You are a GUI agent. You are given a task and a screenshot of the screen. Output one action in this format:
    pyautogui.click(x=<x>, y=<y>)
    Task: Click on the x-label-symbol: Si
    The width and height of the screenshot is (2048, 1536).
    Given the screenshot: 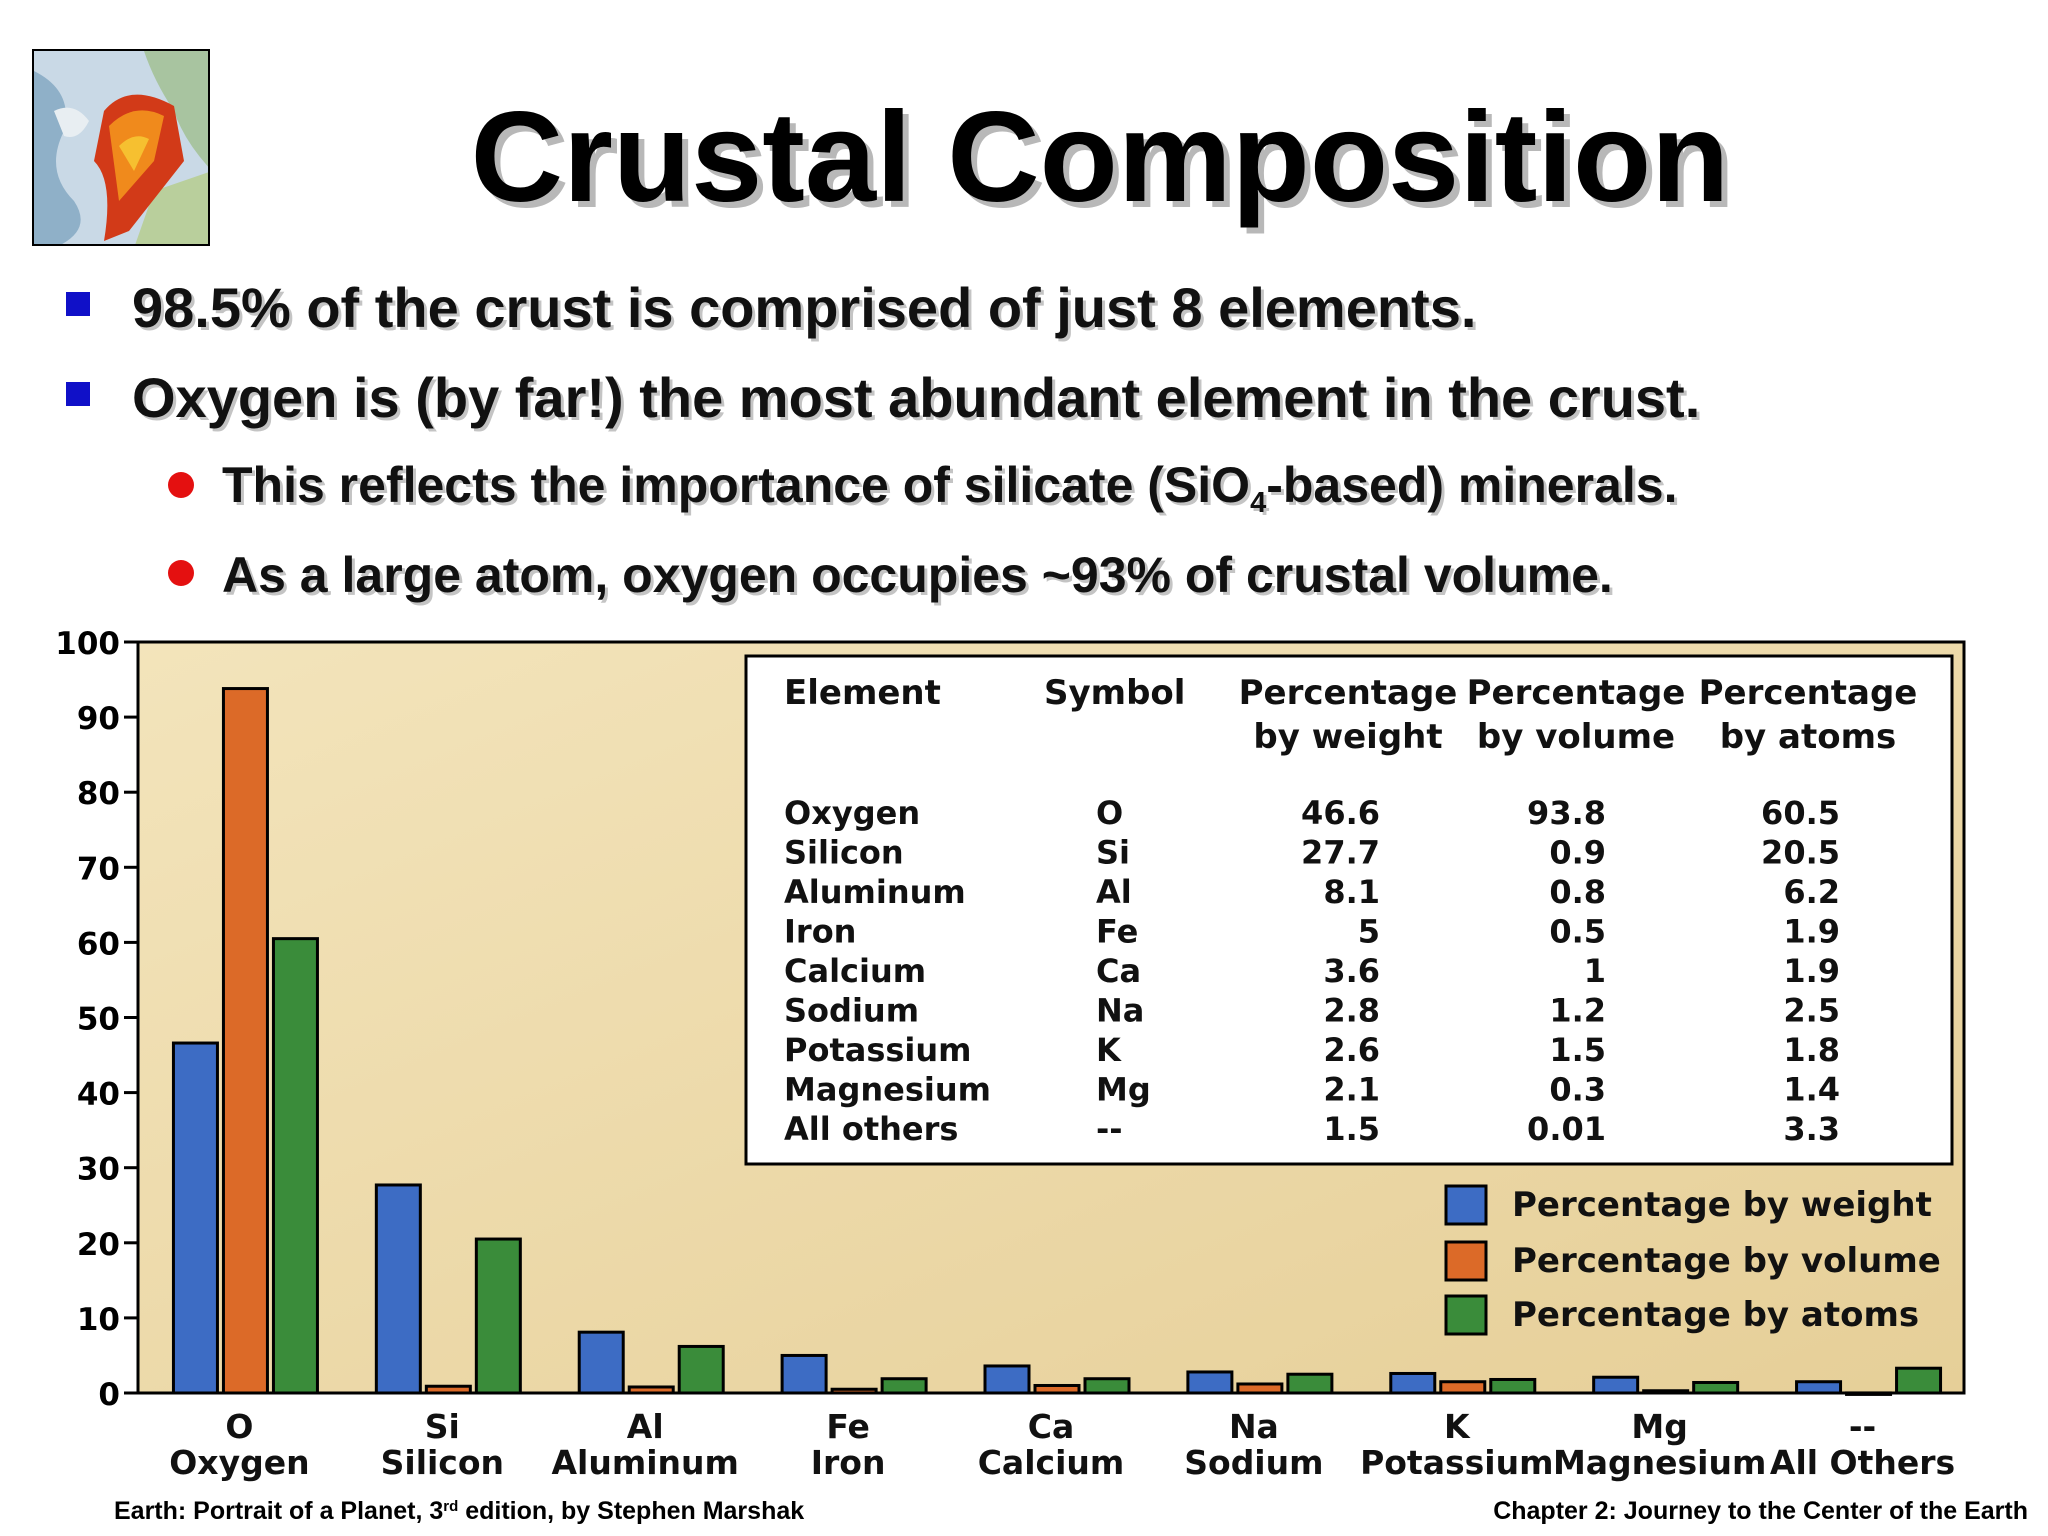 What is the action you would take?
    pyautogui.click(x=442, y=1426)
    